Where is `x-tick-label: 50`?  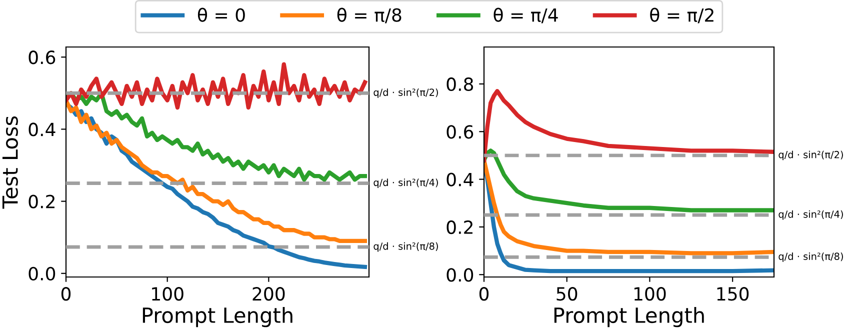 x-tick-label: 50 is located at coordinates (567, 294).